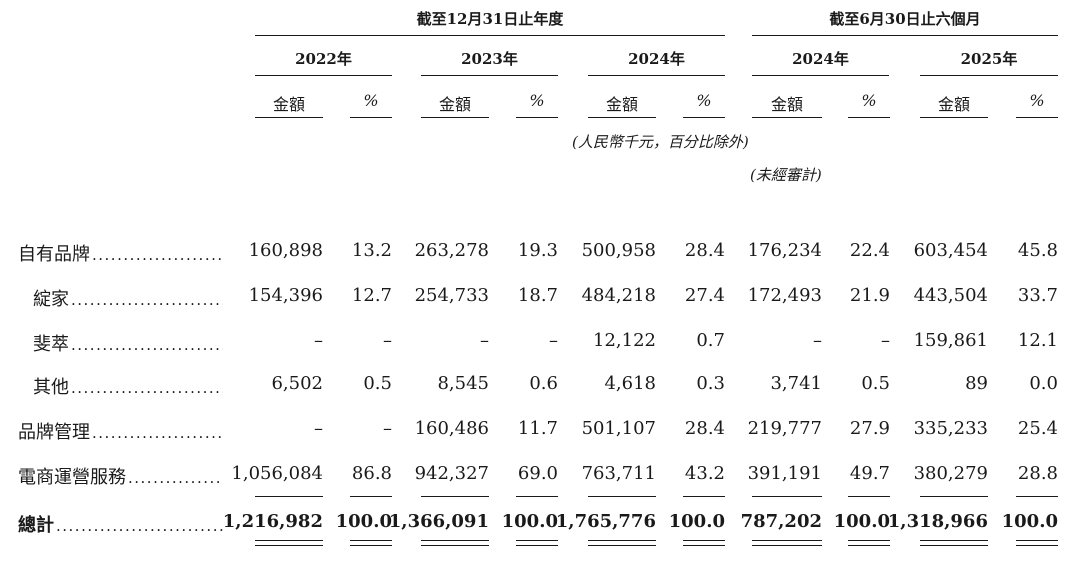  Describe the element at coordinates (660, 142) in the screenshot. I see `unit-note: (人民幣千元，百分比除外)` at that location.